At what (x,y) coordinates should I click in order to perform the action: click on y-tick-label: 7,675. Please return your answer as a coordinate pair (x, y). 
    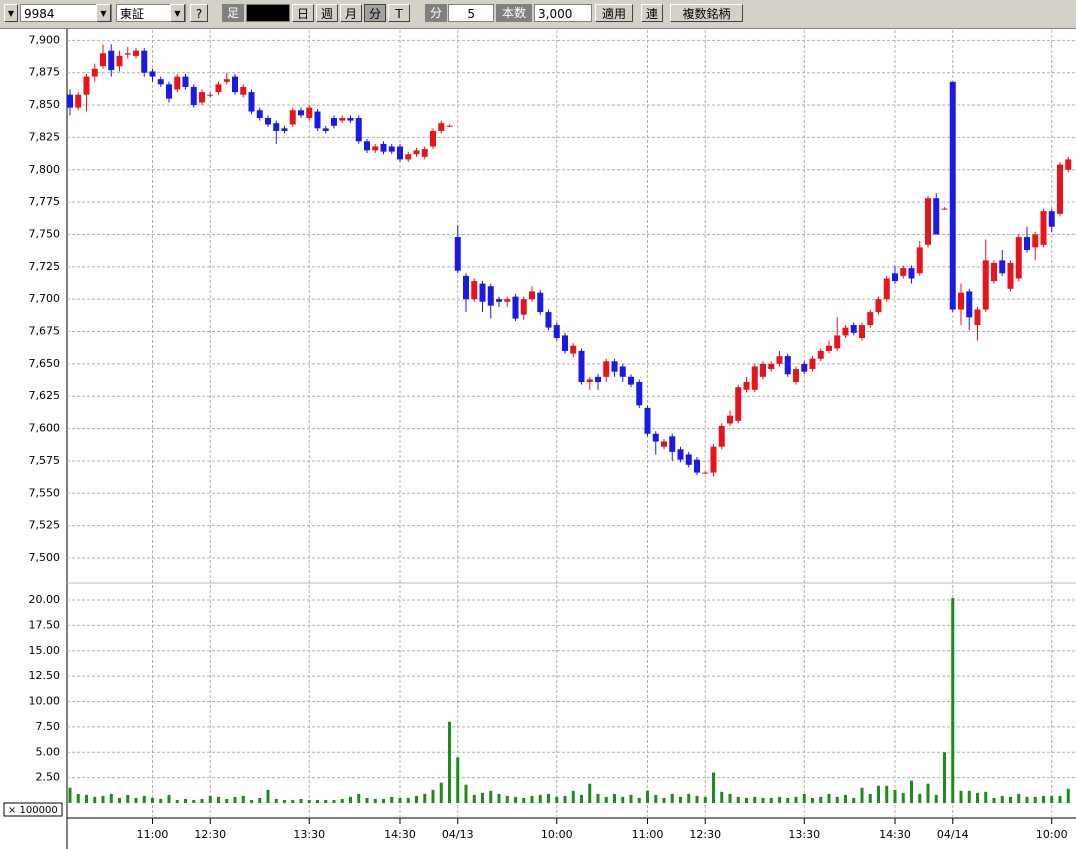
    Looking at the image, I should click on (45, 331).